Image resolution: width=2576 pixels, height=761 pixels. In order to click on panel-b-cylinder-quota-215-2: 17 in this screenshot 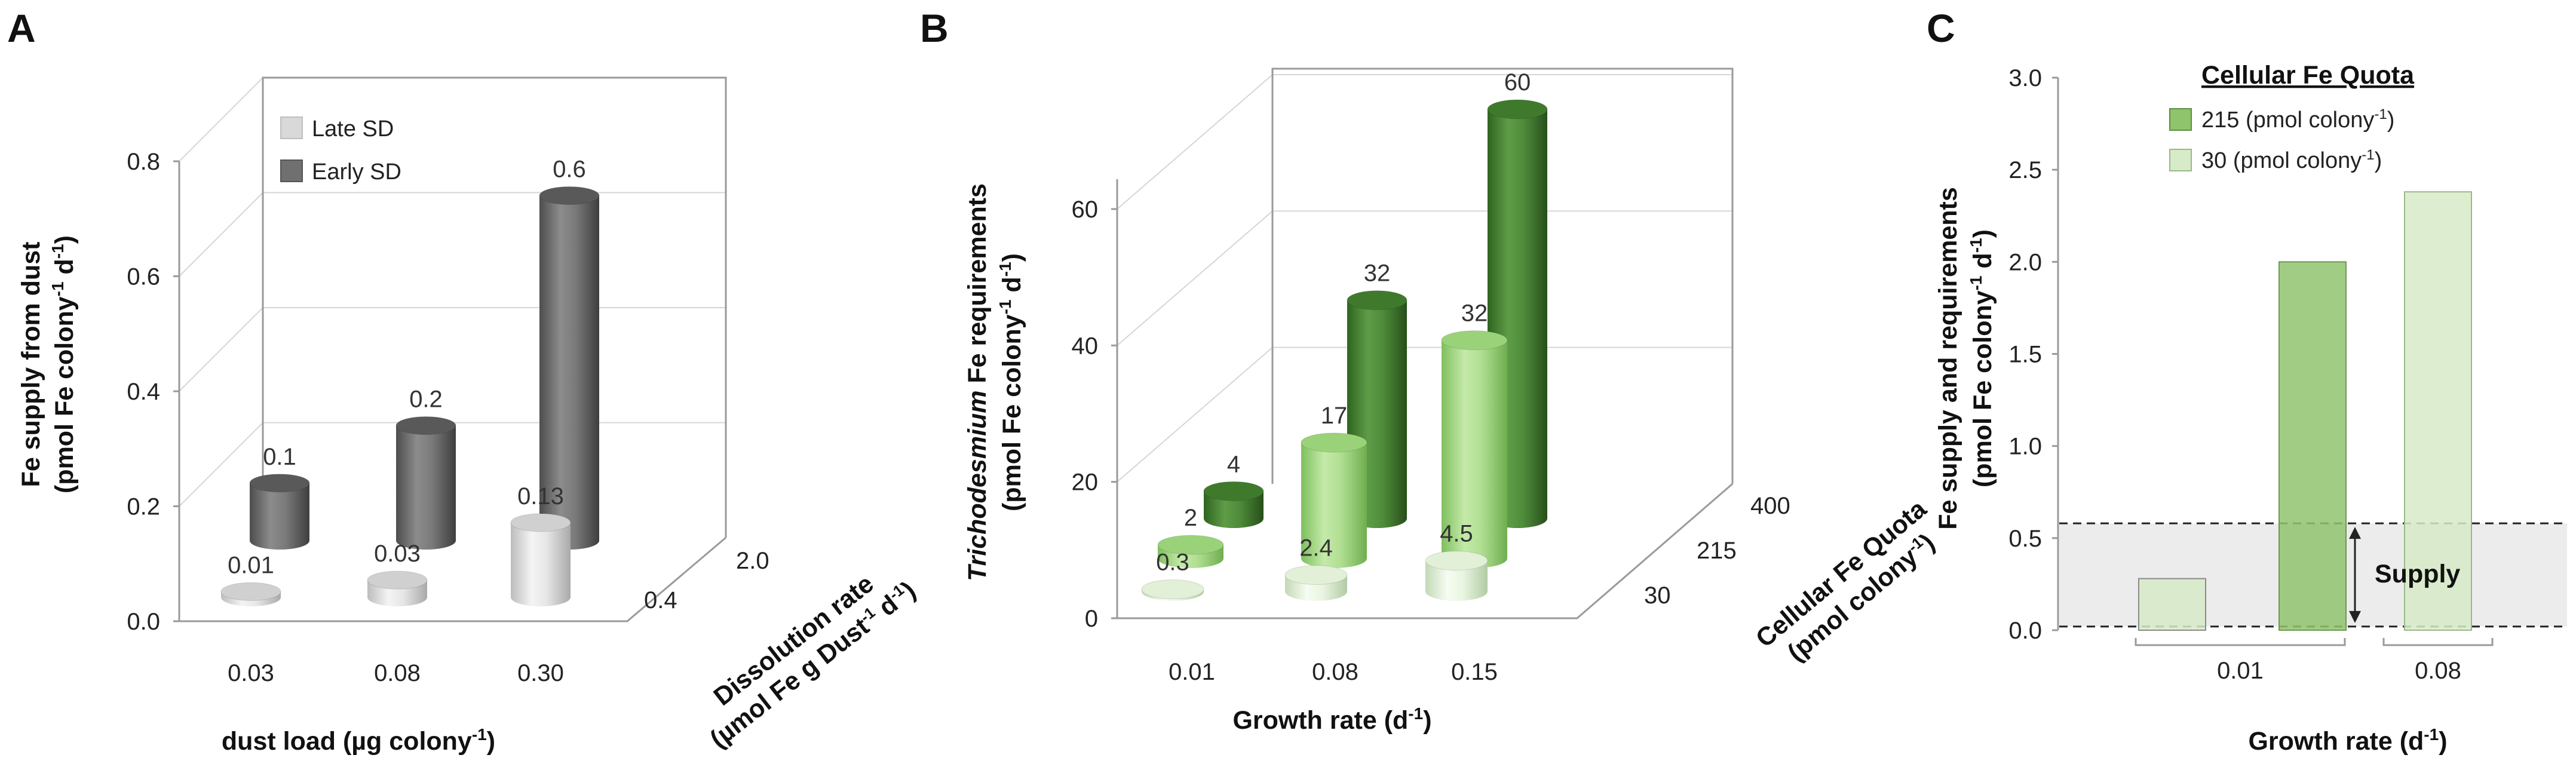, I will do `click(1334, 485)`.